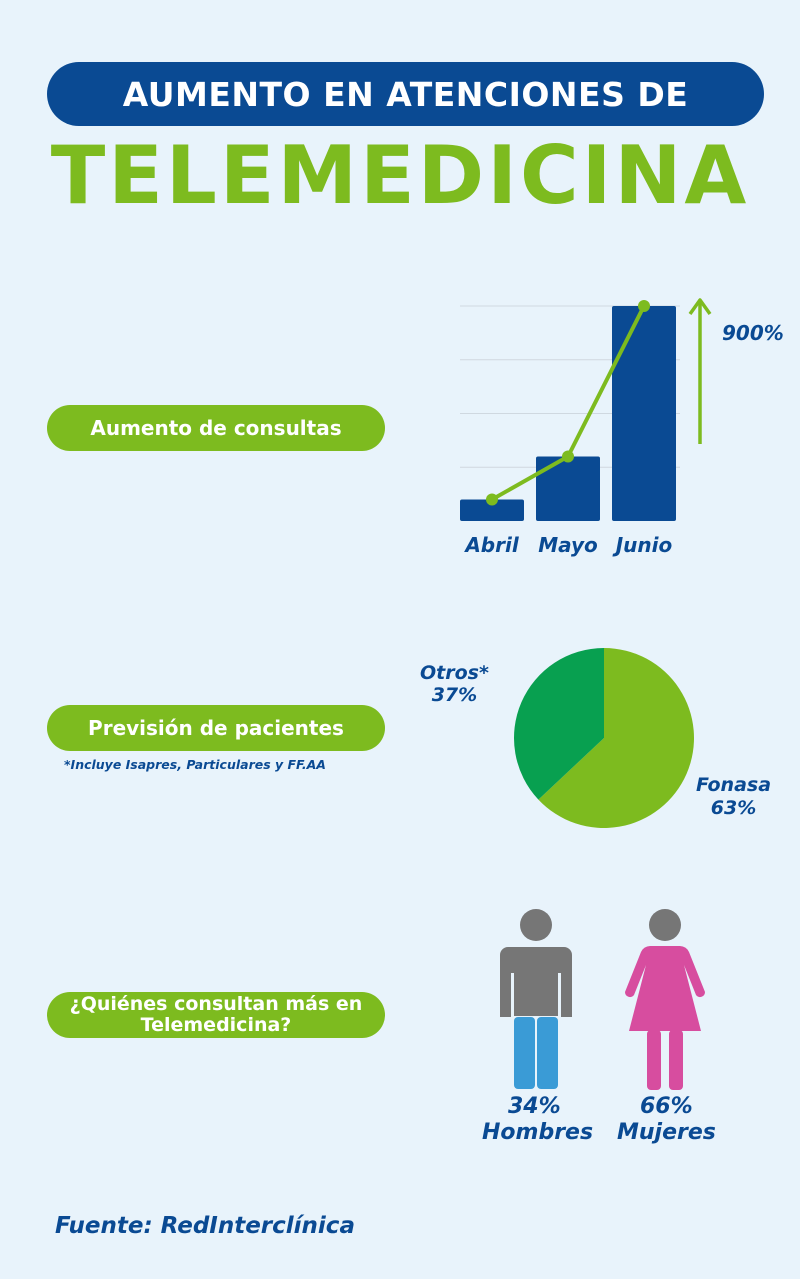 The image size is (800, 1279). Describe the element at coordinates (492, 510) in the screenshot. I see `bar-abril` at that location.